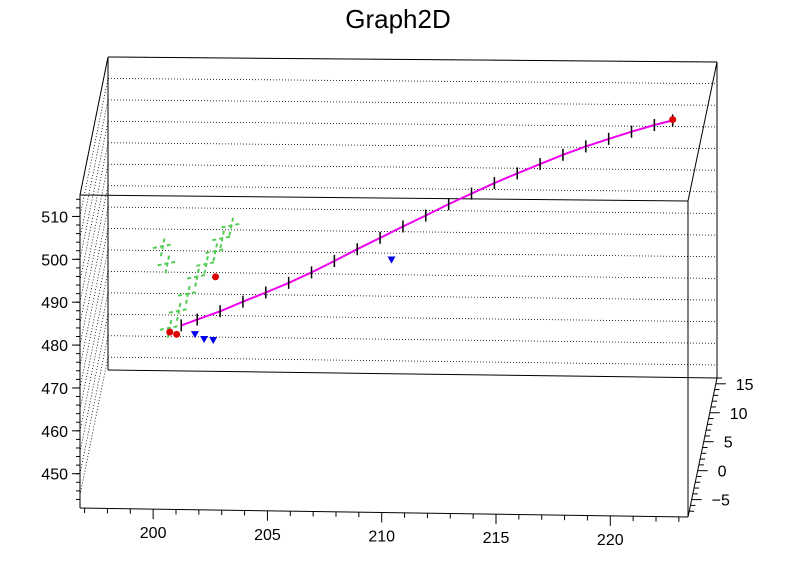  I want to click on y-tick-label: 10, so click(739, 414).